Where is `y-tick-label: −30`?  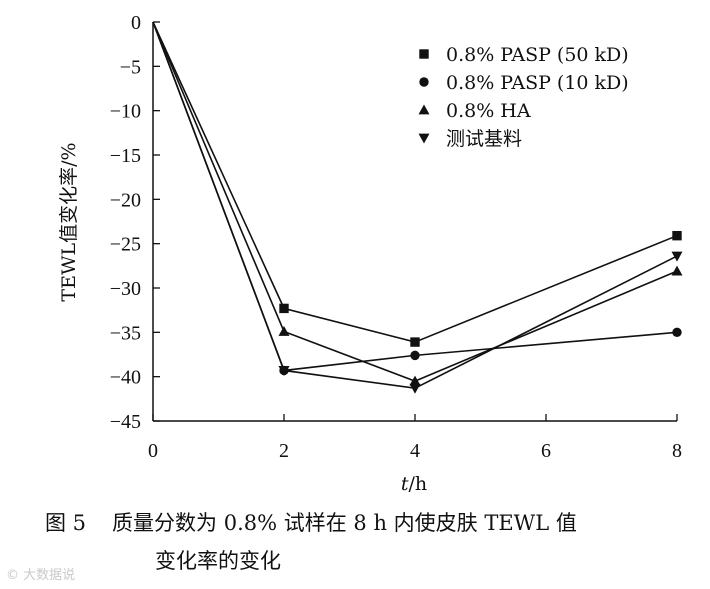
y-tick-label: −30 is located at coordinates (125, 289).